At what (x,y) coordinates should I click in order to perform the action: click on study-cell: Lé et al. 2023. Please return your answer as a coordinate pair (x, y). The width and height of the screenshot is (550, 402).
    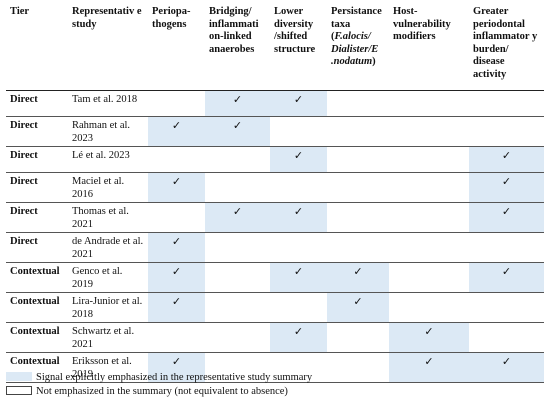
    Looking at the image, I should click on (101, 155).